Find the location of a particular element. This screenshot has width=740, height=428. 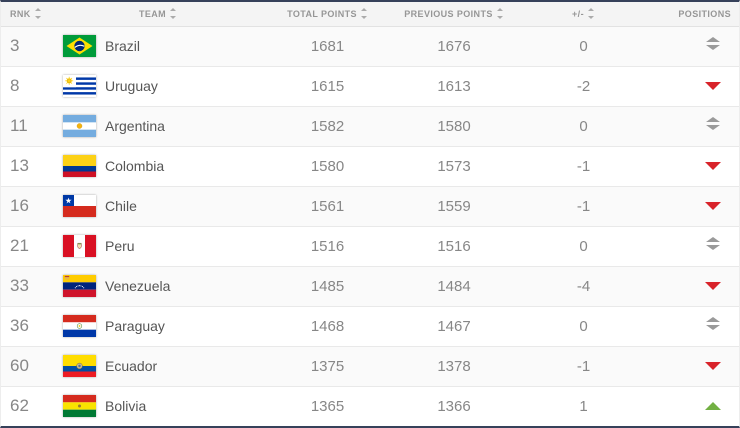

column-header-positions-label: POSITIONS is located at coordinates (704, 13).